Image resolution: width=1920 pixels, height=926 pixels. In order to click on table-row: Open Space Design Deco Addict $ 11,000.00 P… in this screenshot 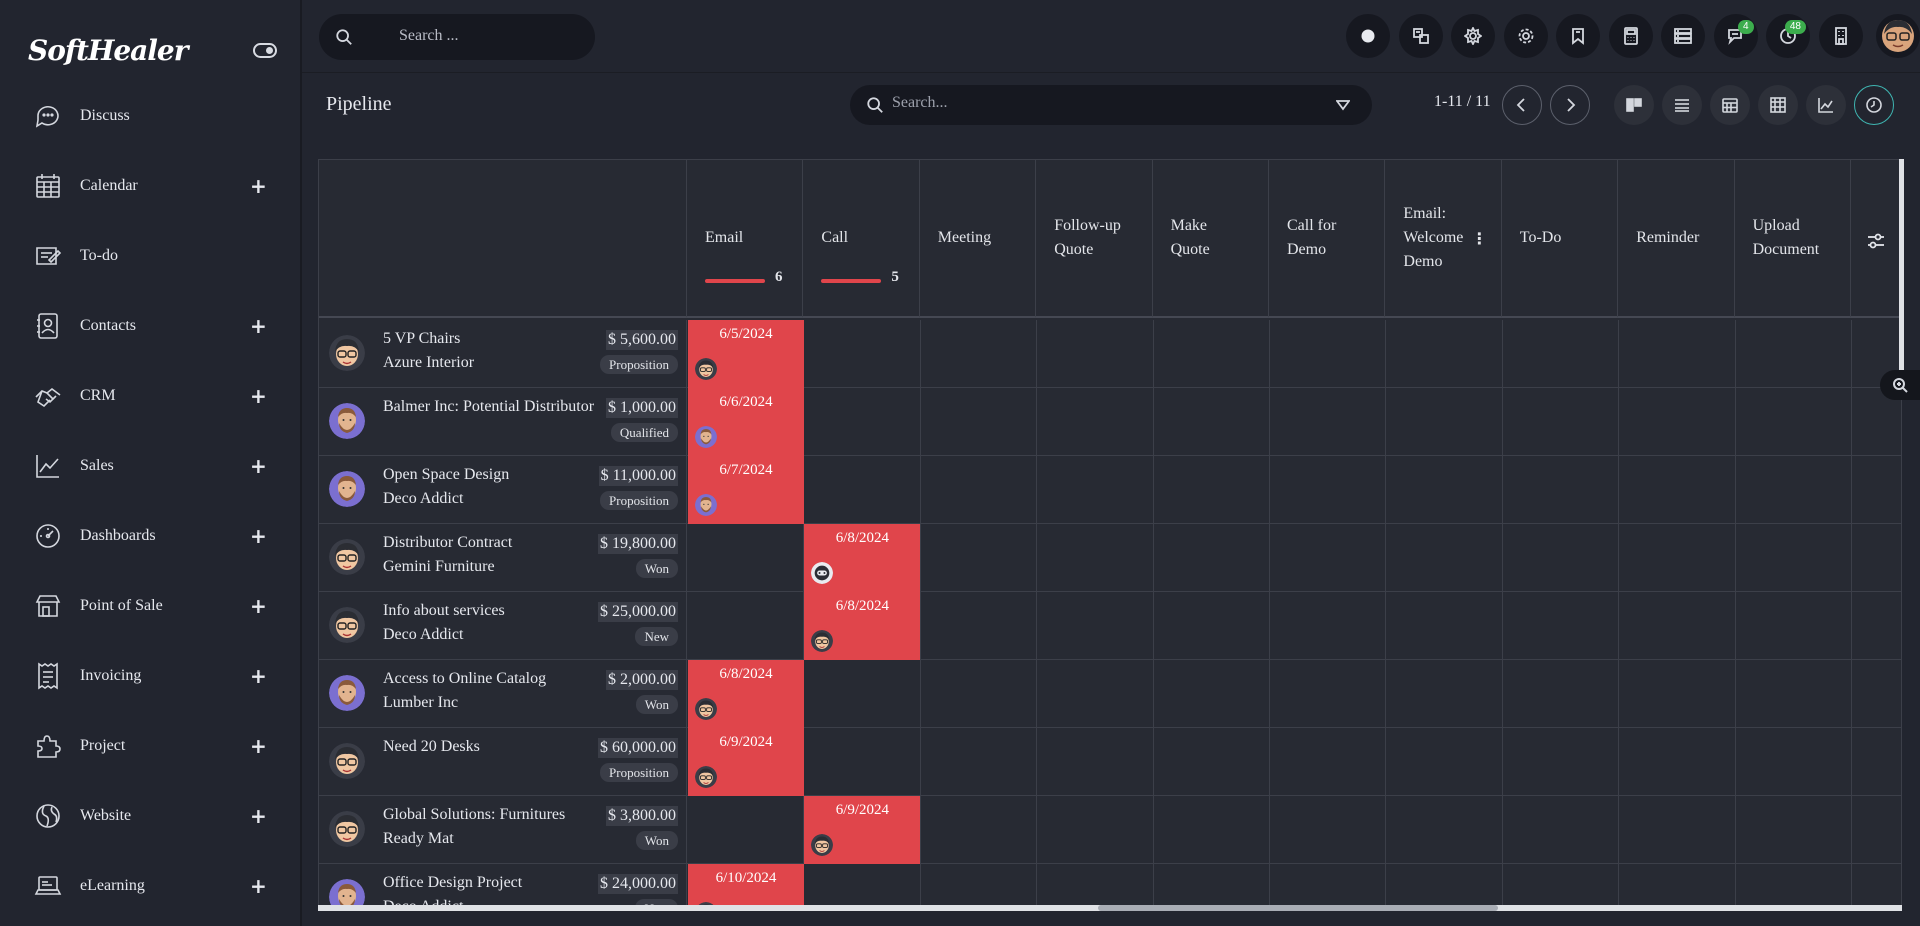, I will do `click(1110, 490)`.